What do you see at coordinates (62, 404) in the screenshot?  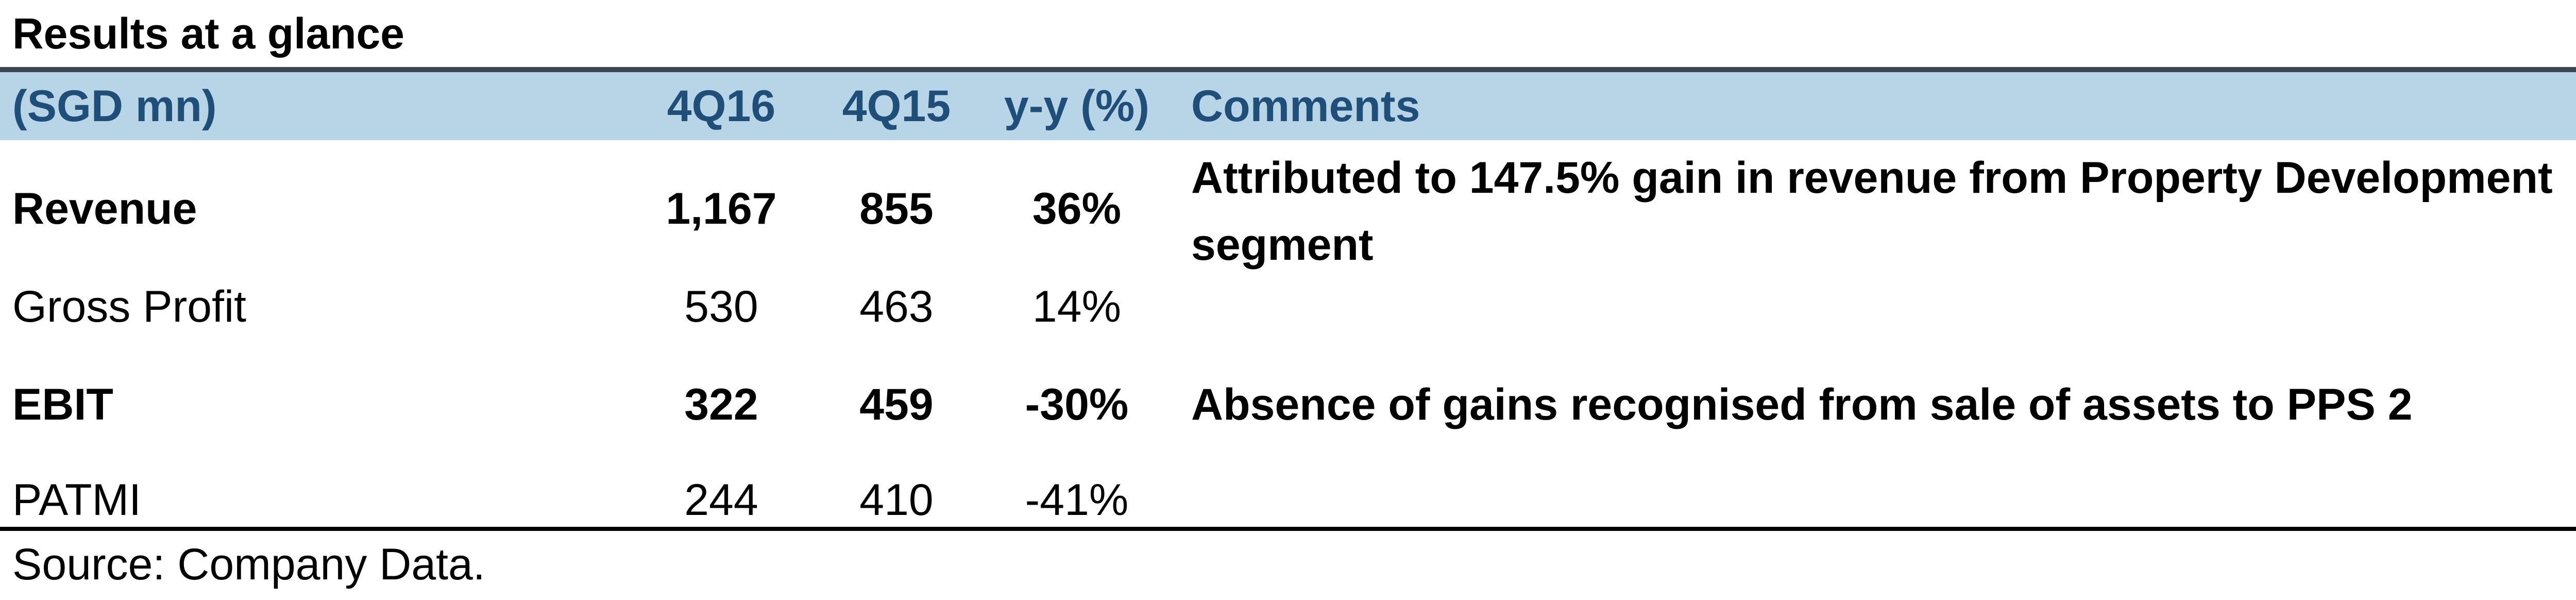 I see `row-label: EBIT` at bounding box center [62, 404].